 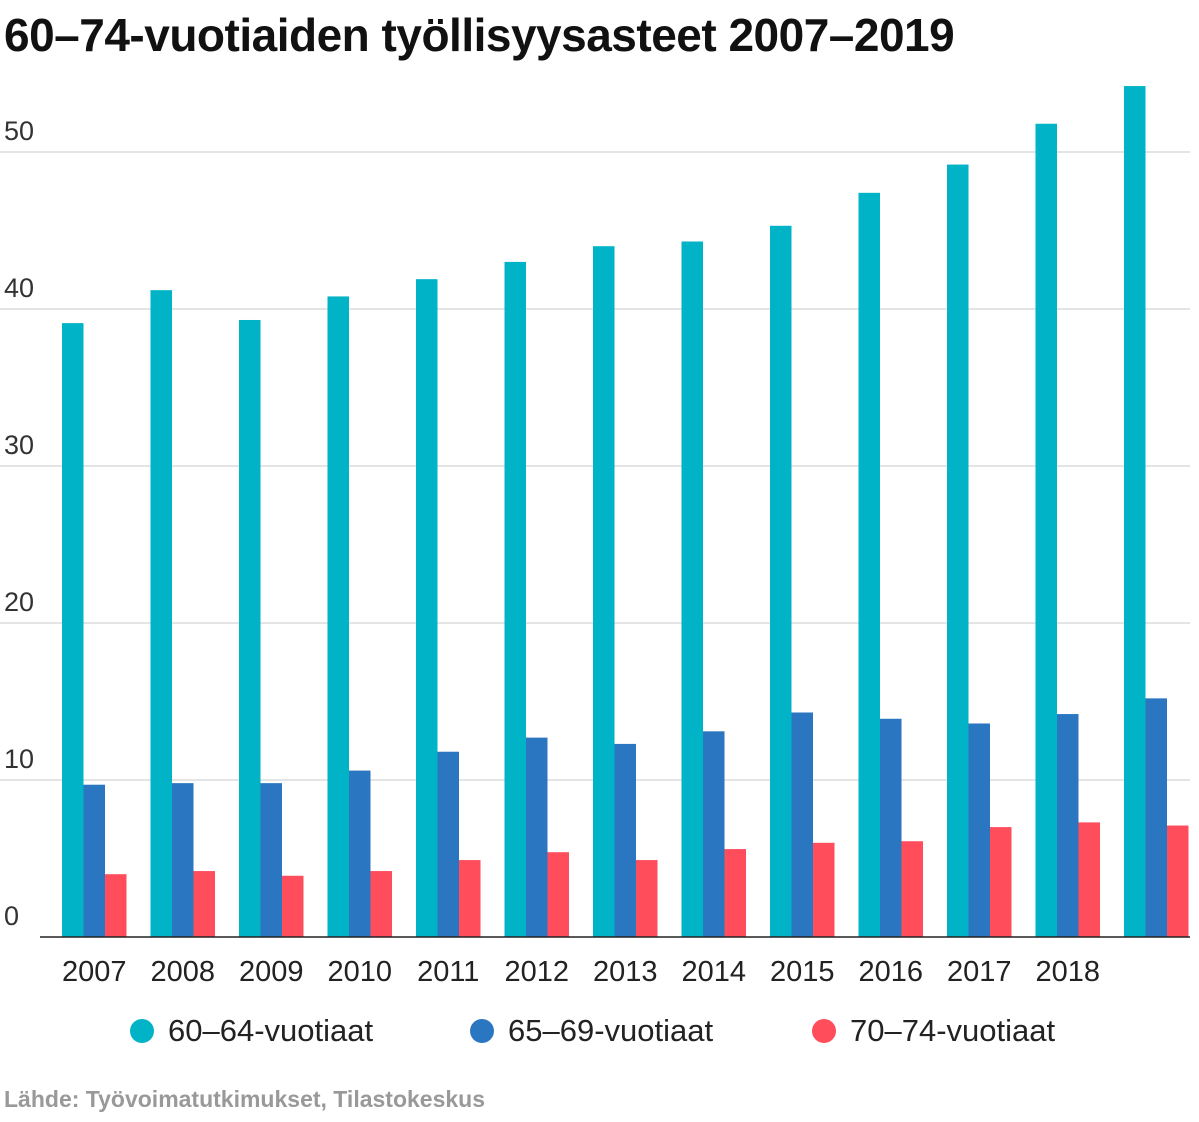 What do you see at coordinates (271, 972) in the screenshot?
I see `x-tick-label: 2009` at bounding box center [271, 972].